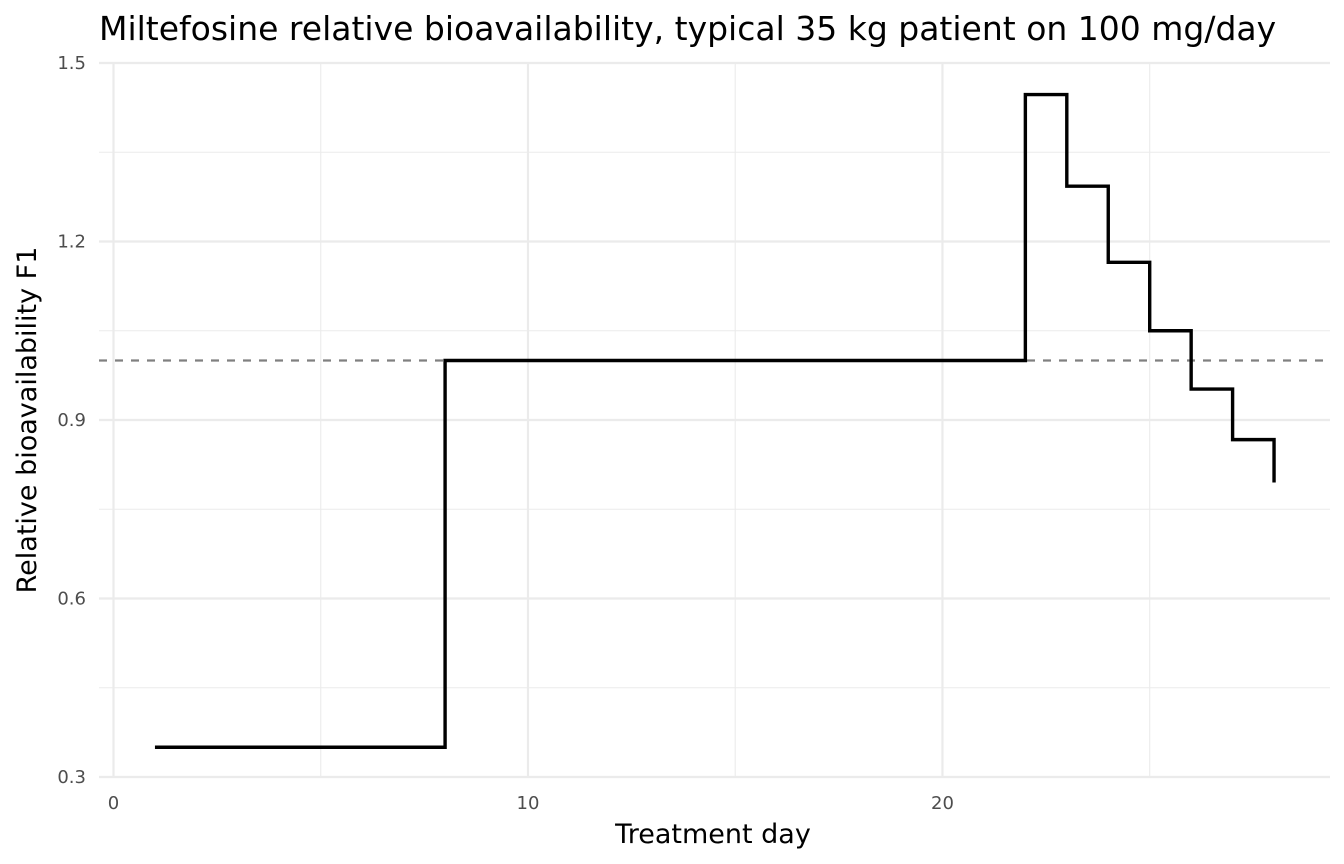  I want to click on x-tick-label: 0, so click(113, 803).